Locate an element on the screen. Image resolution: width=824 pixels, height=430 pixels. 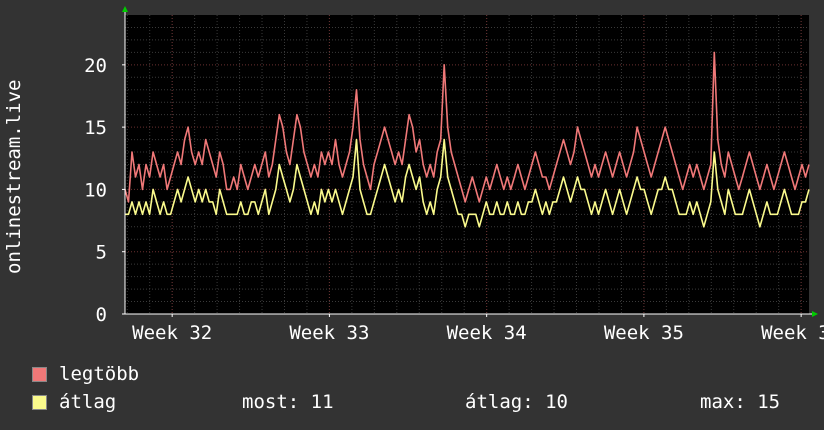
stat-max: max: 15 is located at coordinates (740, 402).